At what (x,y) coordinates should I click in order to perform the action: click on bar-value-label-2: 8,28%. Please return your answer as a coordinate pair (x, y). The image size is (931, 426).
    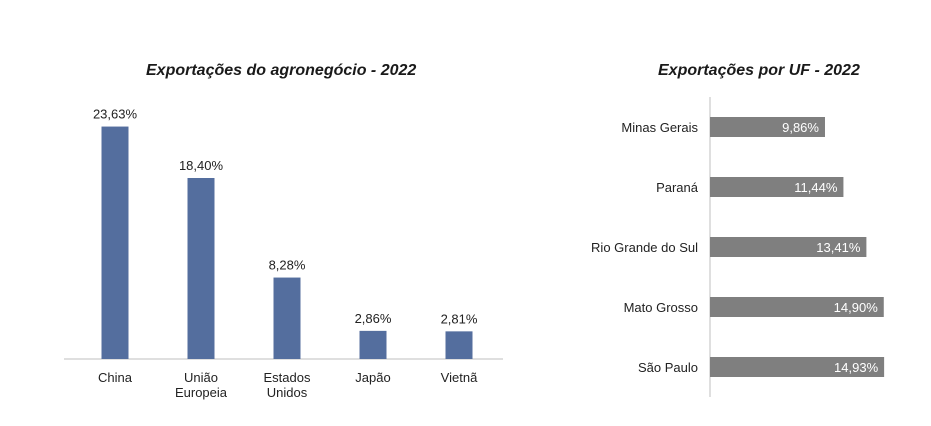
    Looking at the image, I should click on (287, 265).